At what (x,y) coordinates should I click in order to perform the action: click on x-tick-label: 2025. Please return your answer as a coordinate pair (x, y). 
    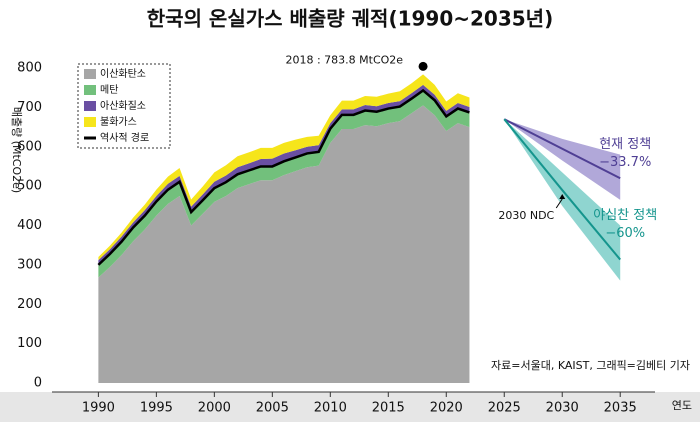
    Looking at the image, I should click on (504, 408).